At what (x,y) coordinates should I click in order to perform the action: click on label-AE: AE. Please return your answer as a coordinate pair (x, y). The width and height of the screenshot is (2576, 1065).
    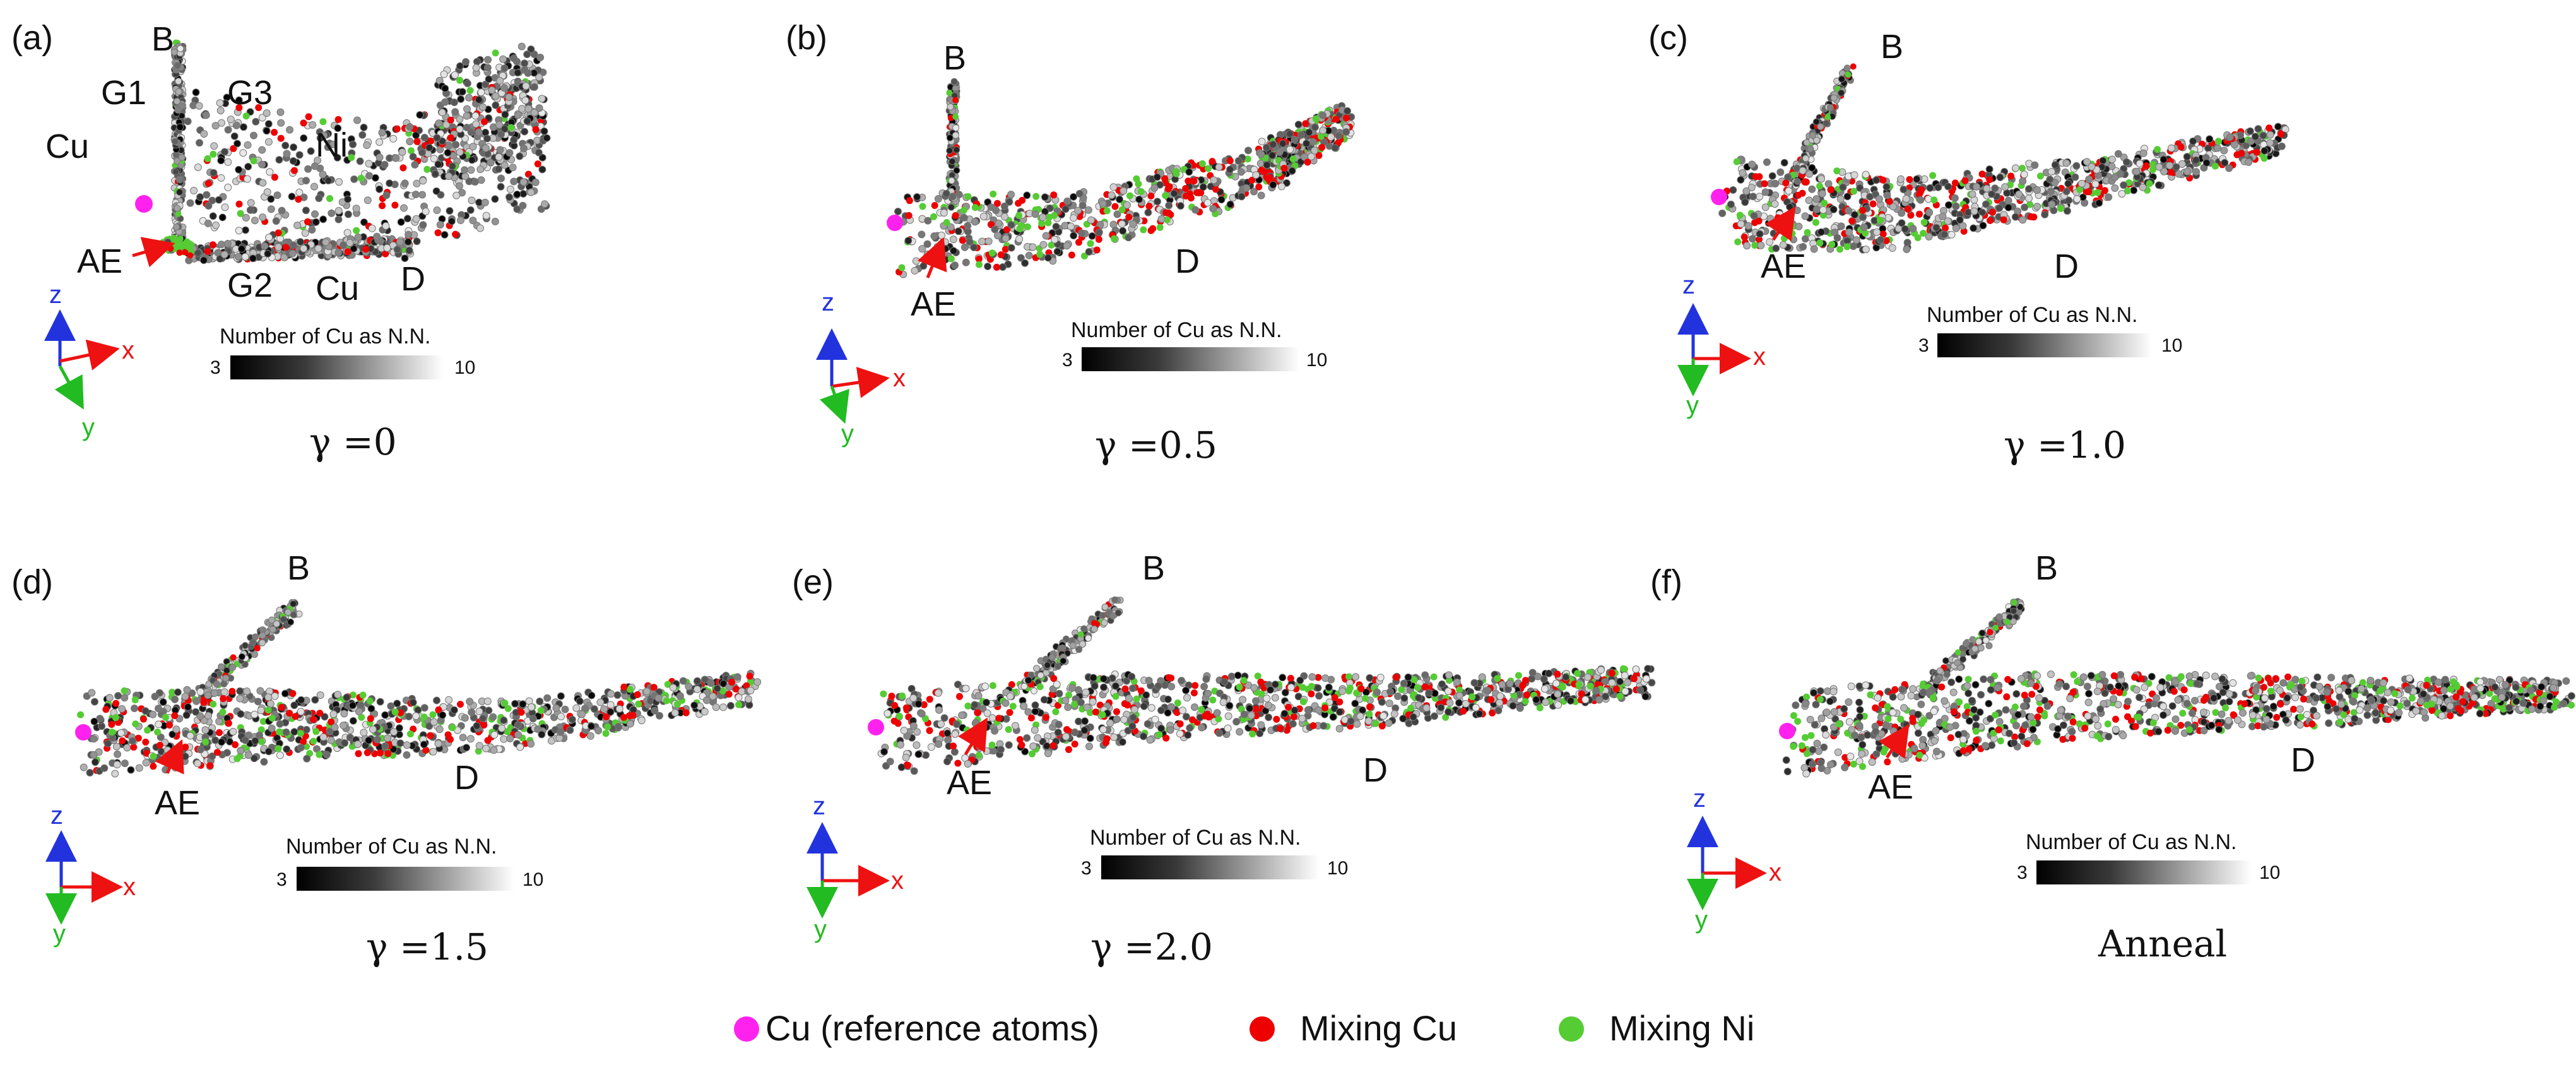
    Looking at the image, I should click on (178, 803).